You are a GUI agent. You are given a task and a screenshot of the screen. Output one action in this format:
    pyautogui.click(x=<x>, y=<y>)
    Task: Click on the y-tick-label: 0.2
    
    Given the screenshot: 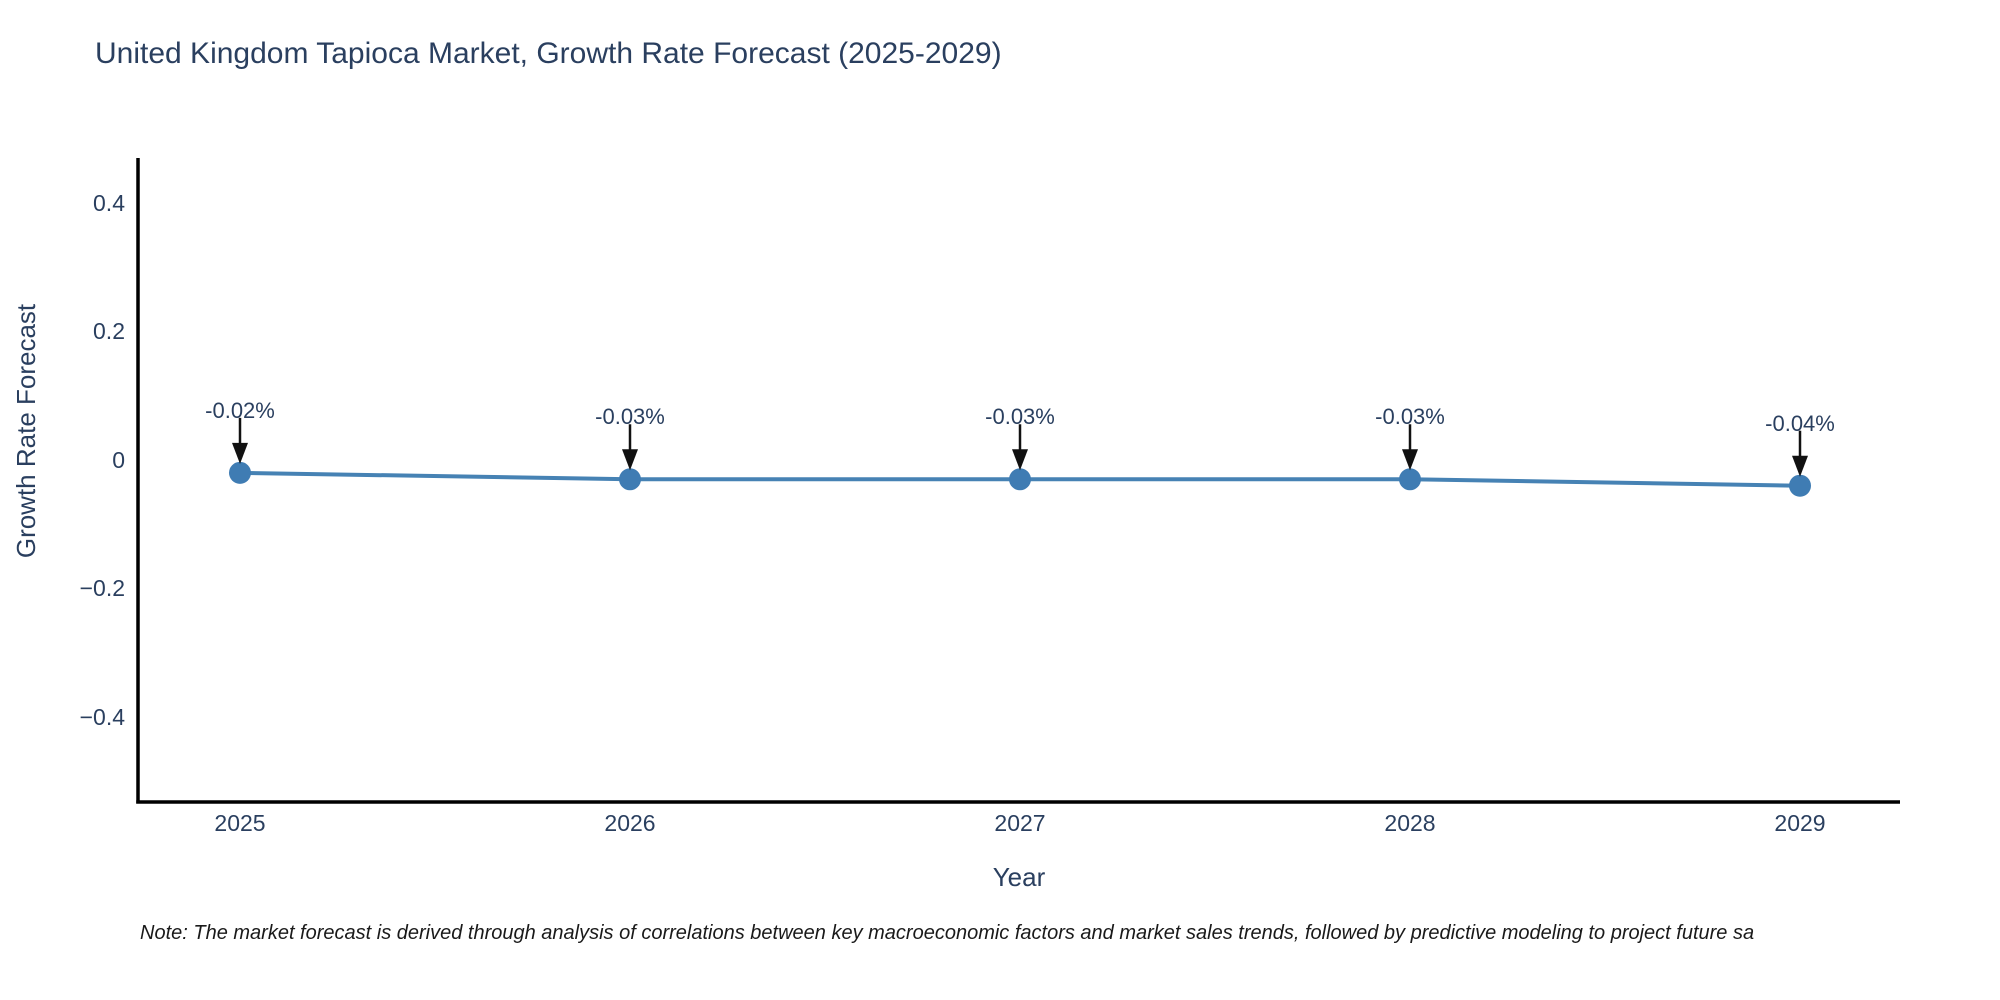 What is the action you would take?
    pyautogui.click(x=109, y=331)
    